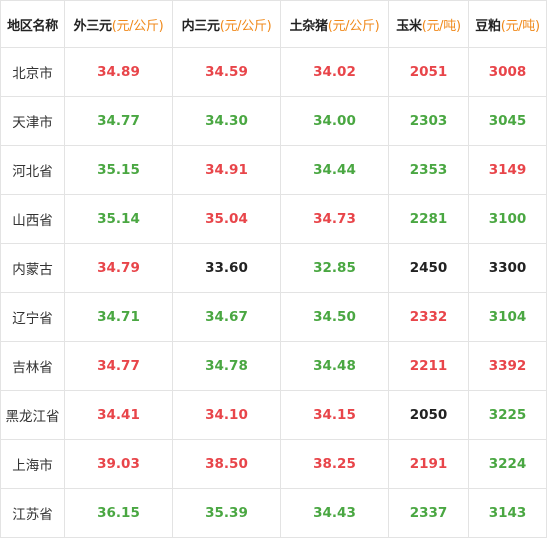 The image size is (548, 541). What do you see at coordinates (428, 464) in the screenshot?
I see `corn-price-cell: 2191` at bounding box center [428, 464].